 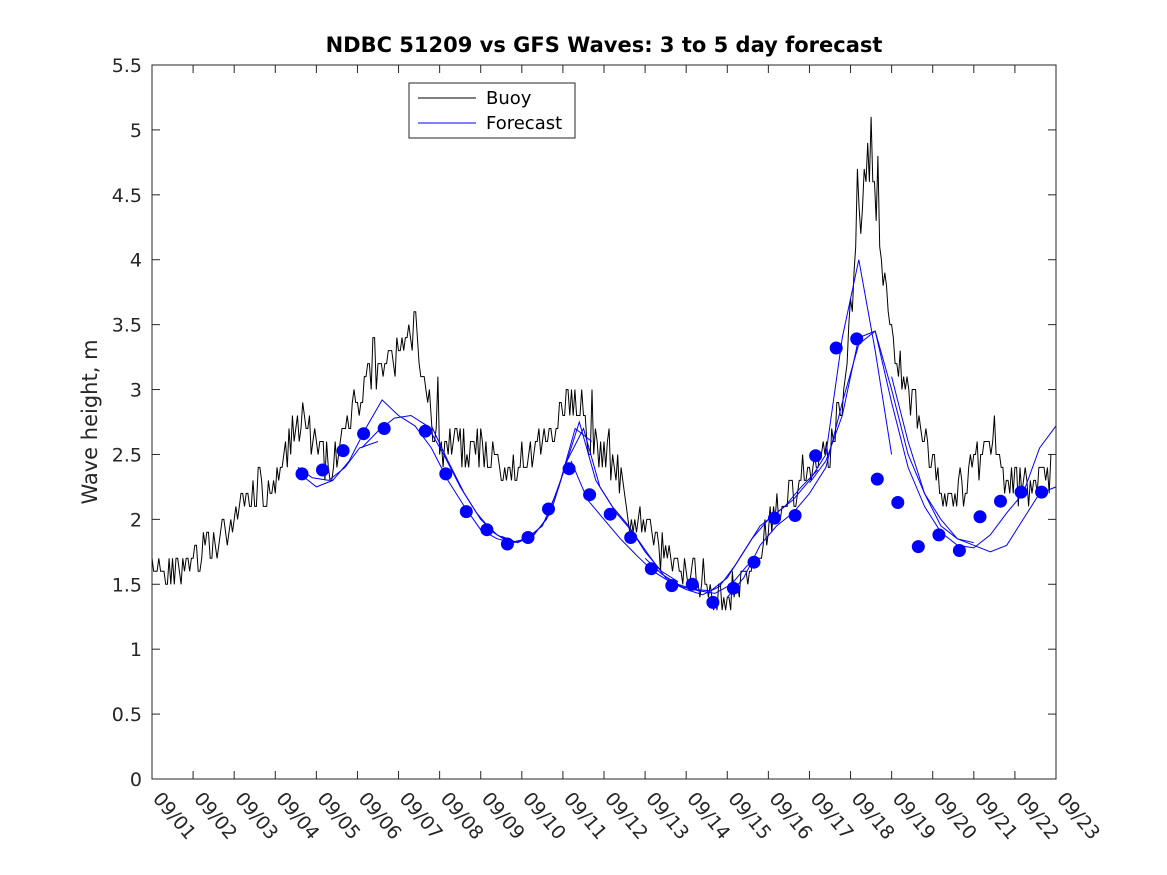 I want to click on legend: Buoy Forecast, so click(x=492, y=110).